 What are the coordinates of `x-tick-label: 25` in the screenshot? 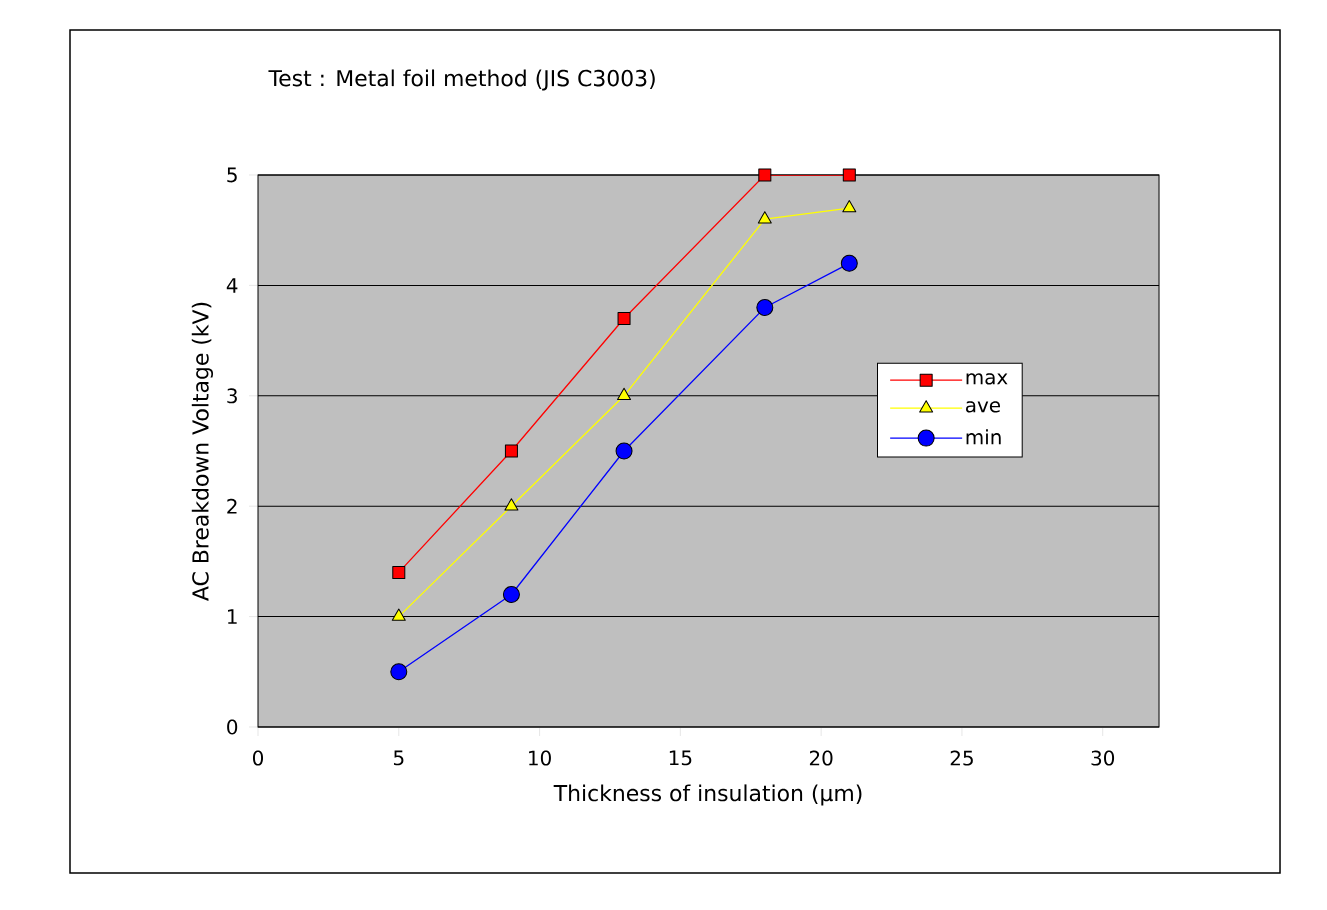 It's located at (961, 758).